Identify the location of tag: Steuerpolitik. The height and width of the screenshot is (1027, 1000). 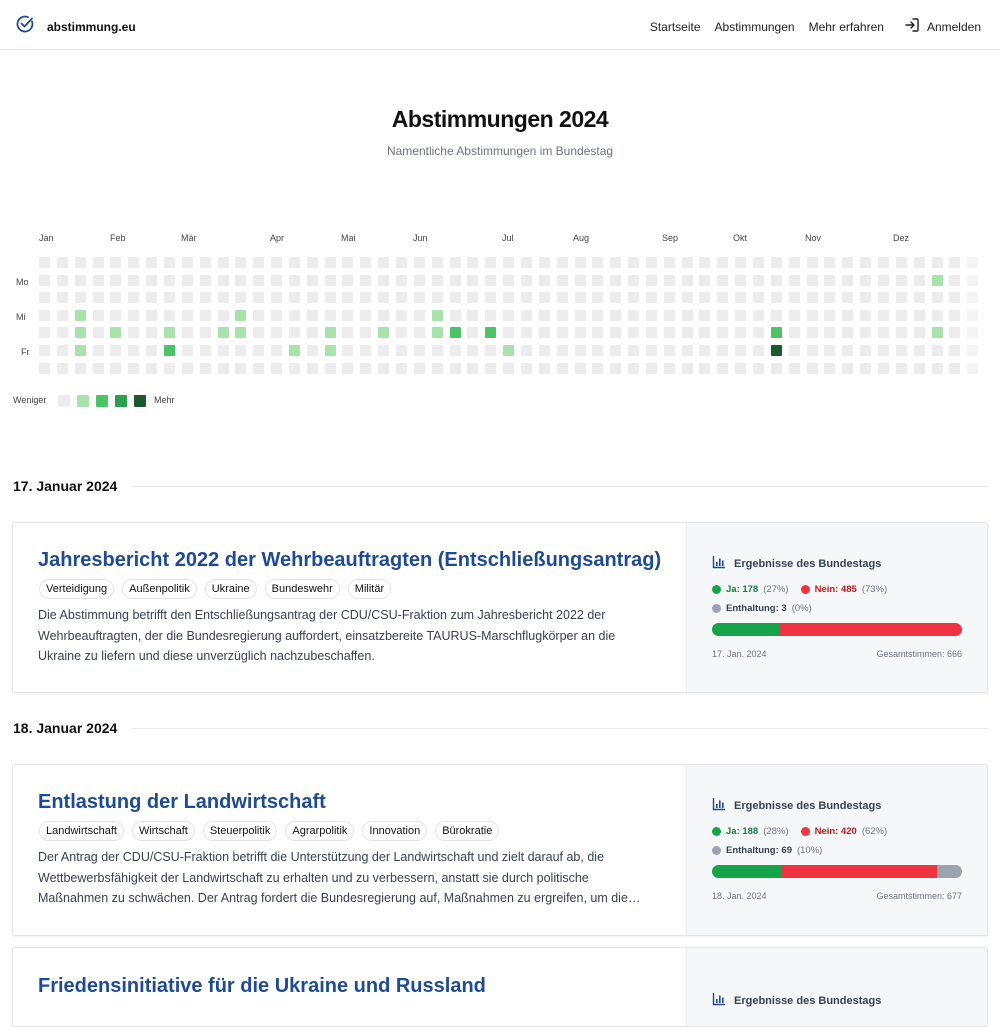
(240, 831).